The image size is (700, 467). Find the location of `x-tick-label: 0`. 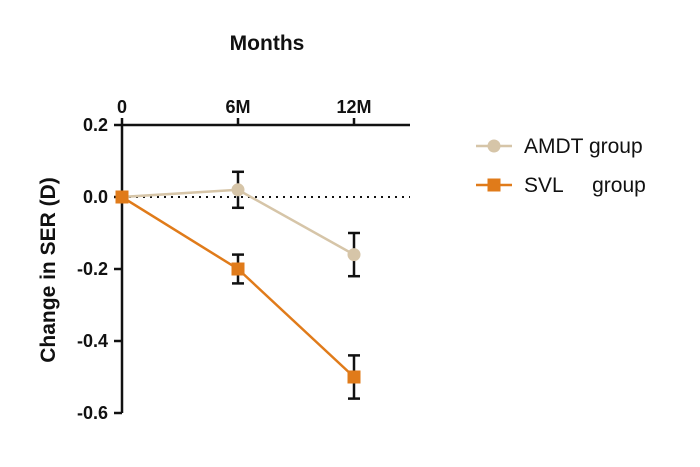

x-tick-label: 0 is located at coordinates (122, 107).